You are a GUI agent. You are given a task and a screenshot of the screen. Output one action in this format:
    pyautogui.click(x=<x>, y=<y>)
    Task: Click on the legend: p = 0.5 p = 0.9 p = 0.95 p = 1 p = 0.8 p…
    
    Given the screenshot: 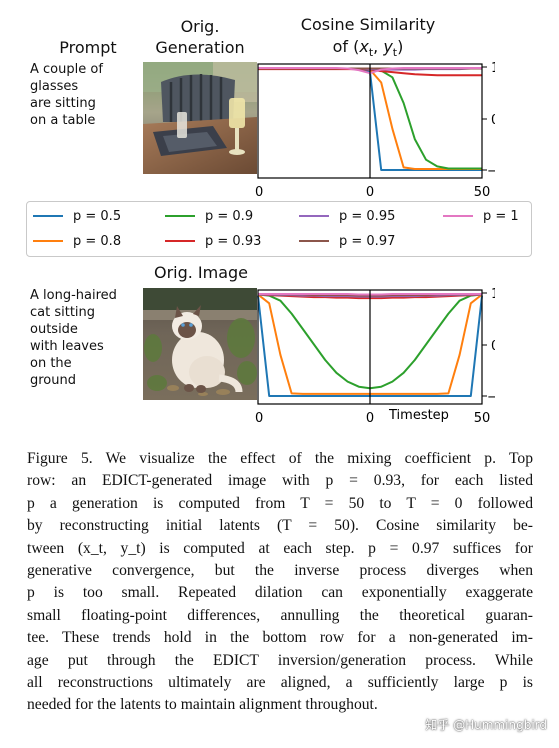 What is the action you would take?
    pyautogui.click(x=279, y=229)
    